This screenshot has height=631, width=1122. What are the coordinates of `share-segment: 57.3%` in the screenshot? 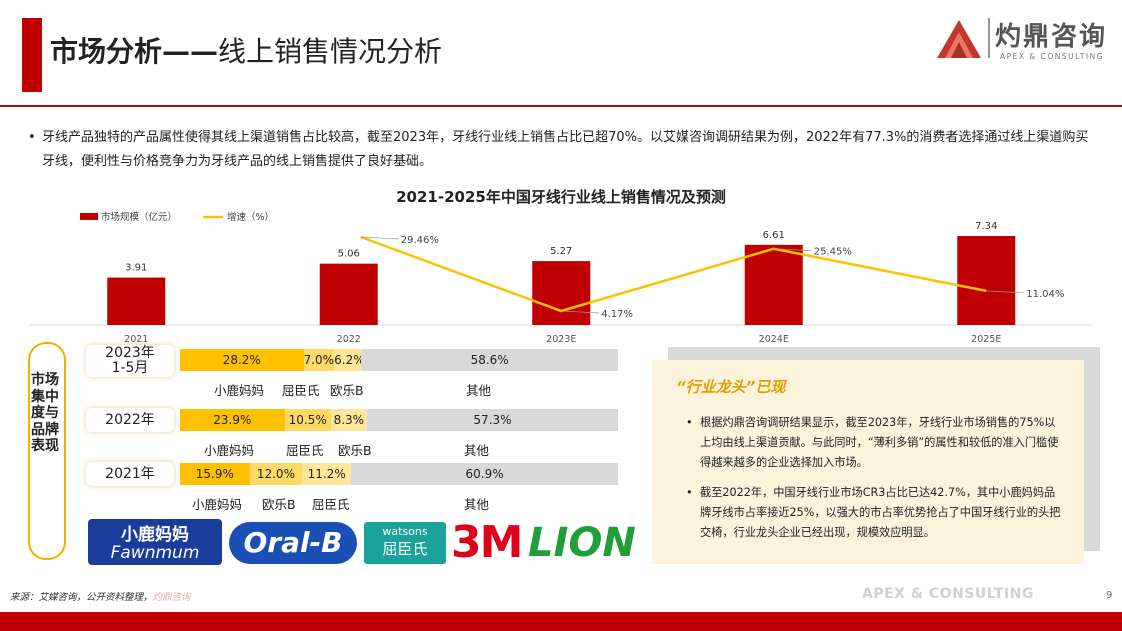 It's located at (492, 420).